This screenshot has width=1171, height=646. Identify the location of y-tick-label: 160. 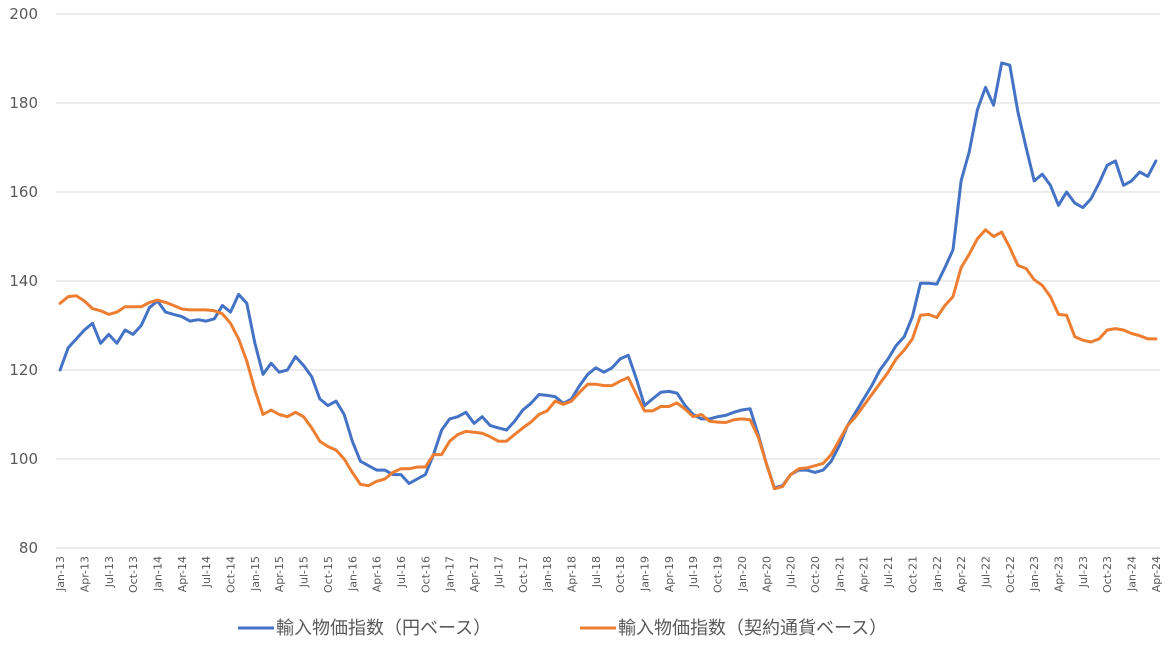
(23, 192).